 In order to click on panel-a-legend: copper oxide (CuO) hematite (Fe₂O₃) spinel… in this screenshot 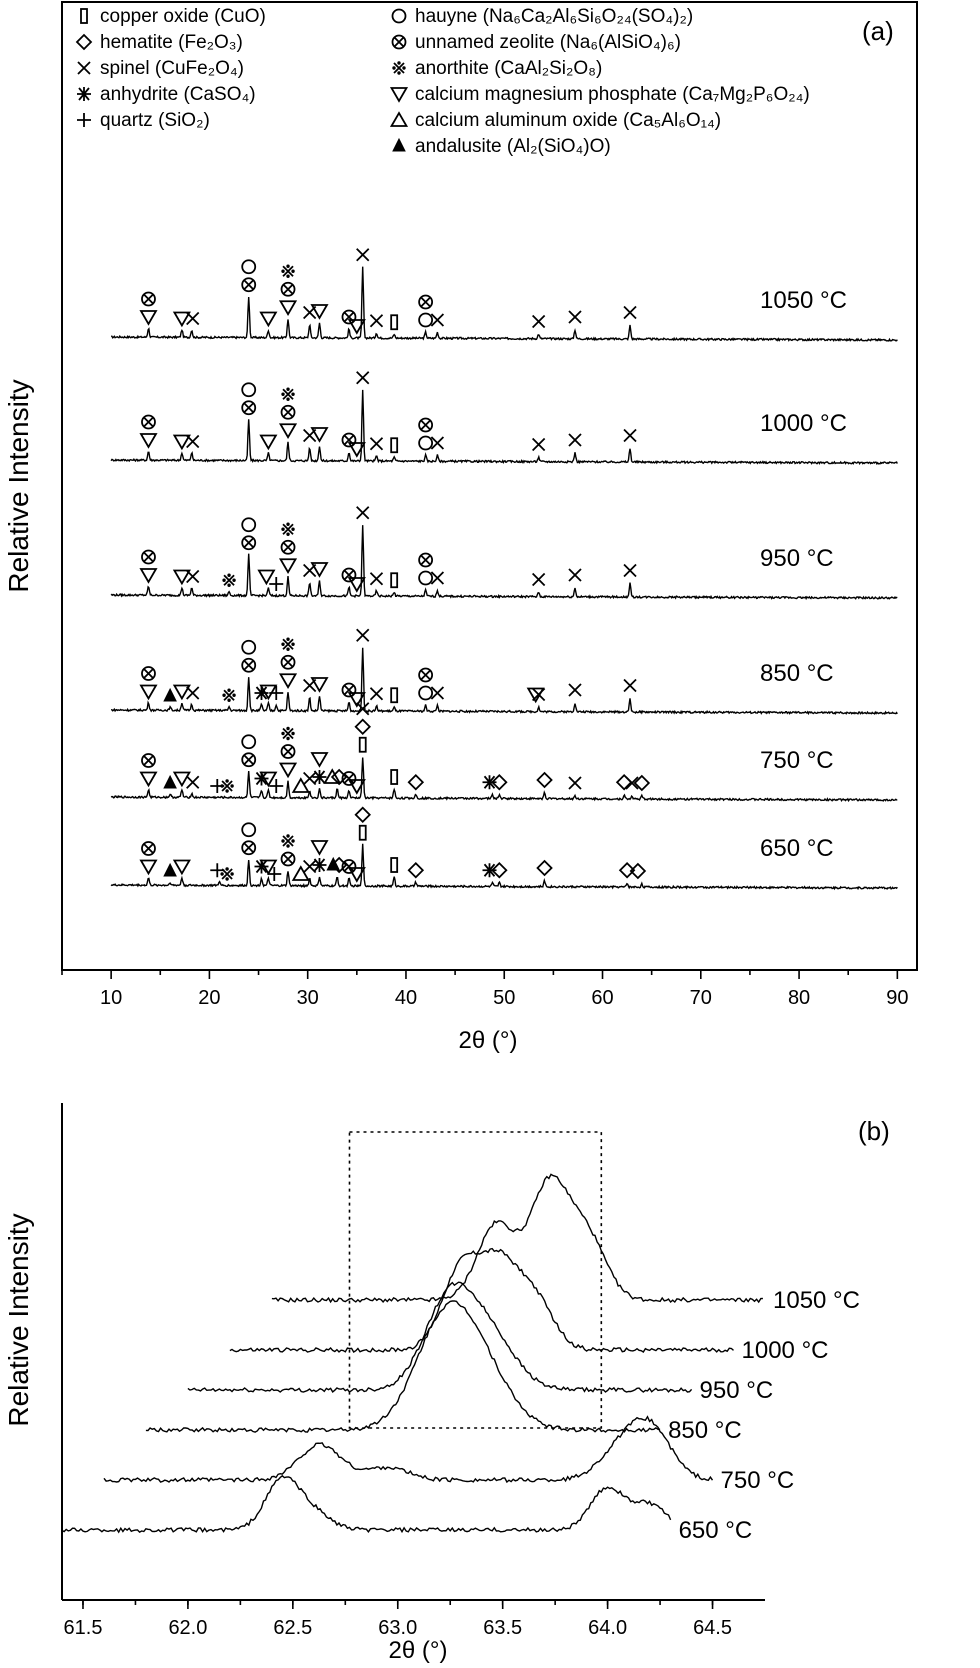, I will do `click(442, 81)`.